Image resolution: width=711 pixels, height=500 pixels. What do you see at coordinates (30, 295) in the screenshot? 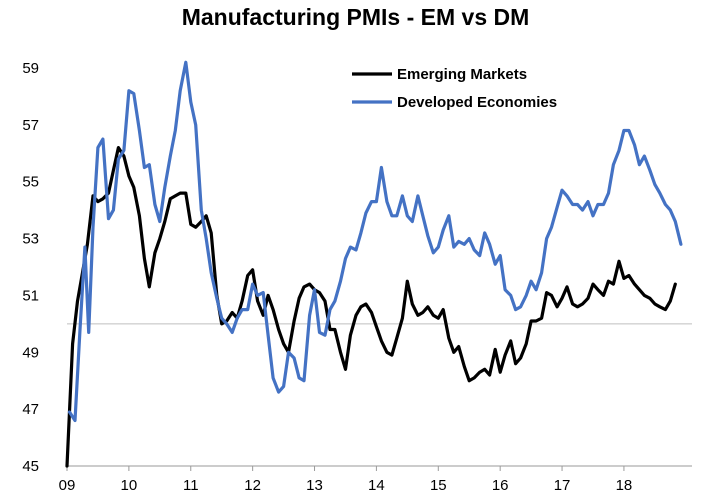
I see `y-tick-label: 51` at bounding box center [30, 295].